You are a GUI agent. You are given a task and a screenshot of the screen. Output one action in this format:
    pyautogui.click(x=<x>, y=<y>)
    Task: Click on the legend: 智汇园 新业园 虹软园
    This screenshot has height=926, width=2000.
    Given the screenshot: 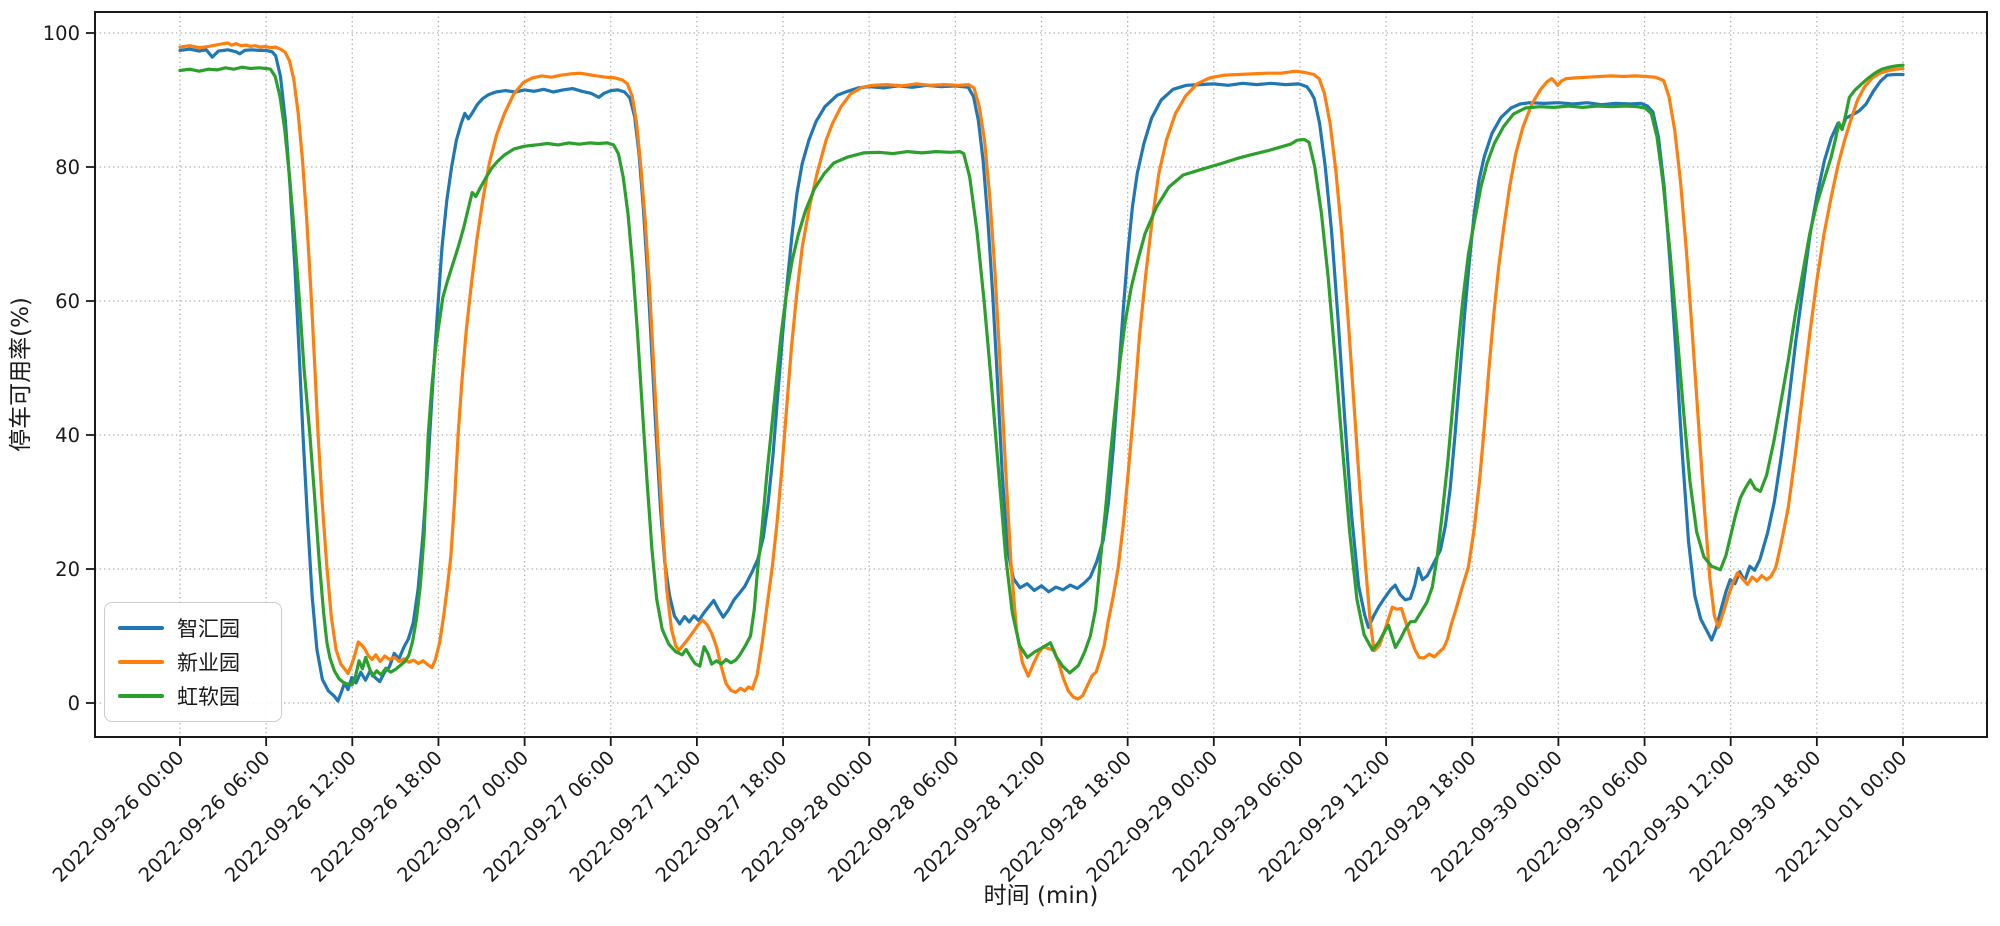 What is the action you would take?
    pyautogui.click(x=193, y=662)
    